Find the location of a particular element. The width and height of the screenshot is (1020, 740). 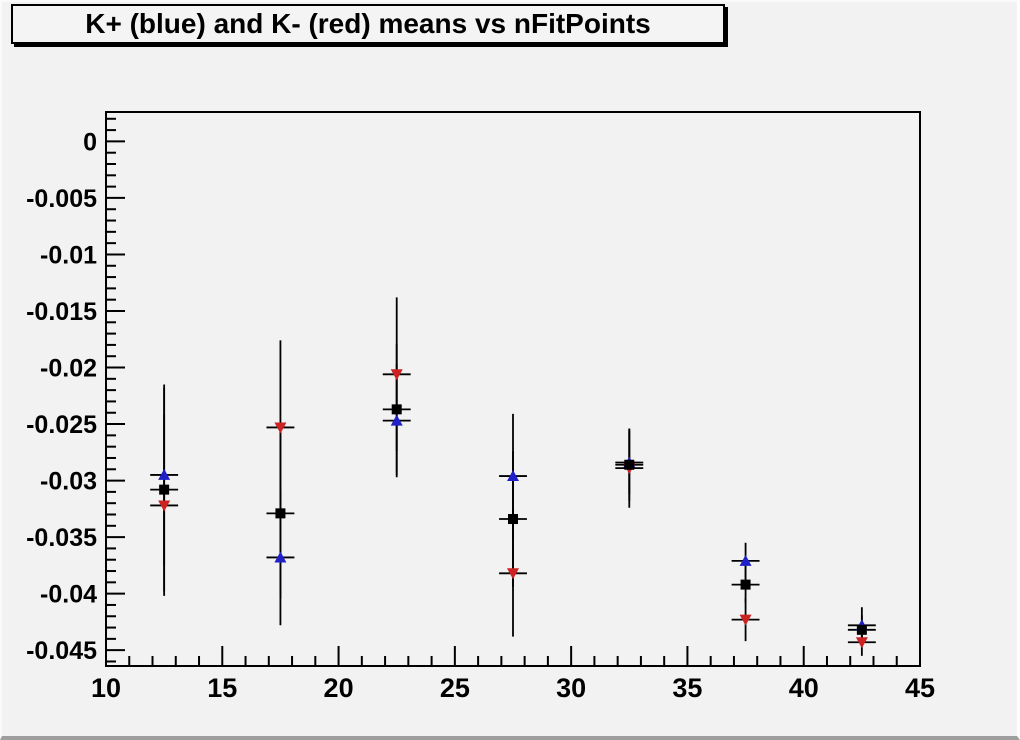

y-tick-label: -0.04 is located at coordinates (68, 595).